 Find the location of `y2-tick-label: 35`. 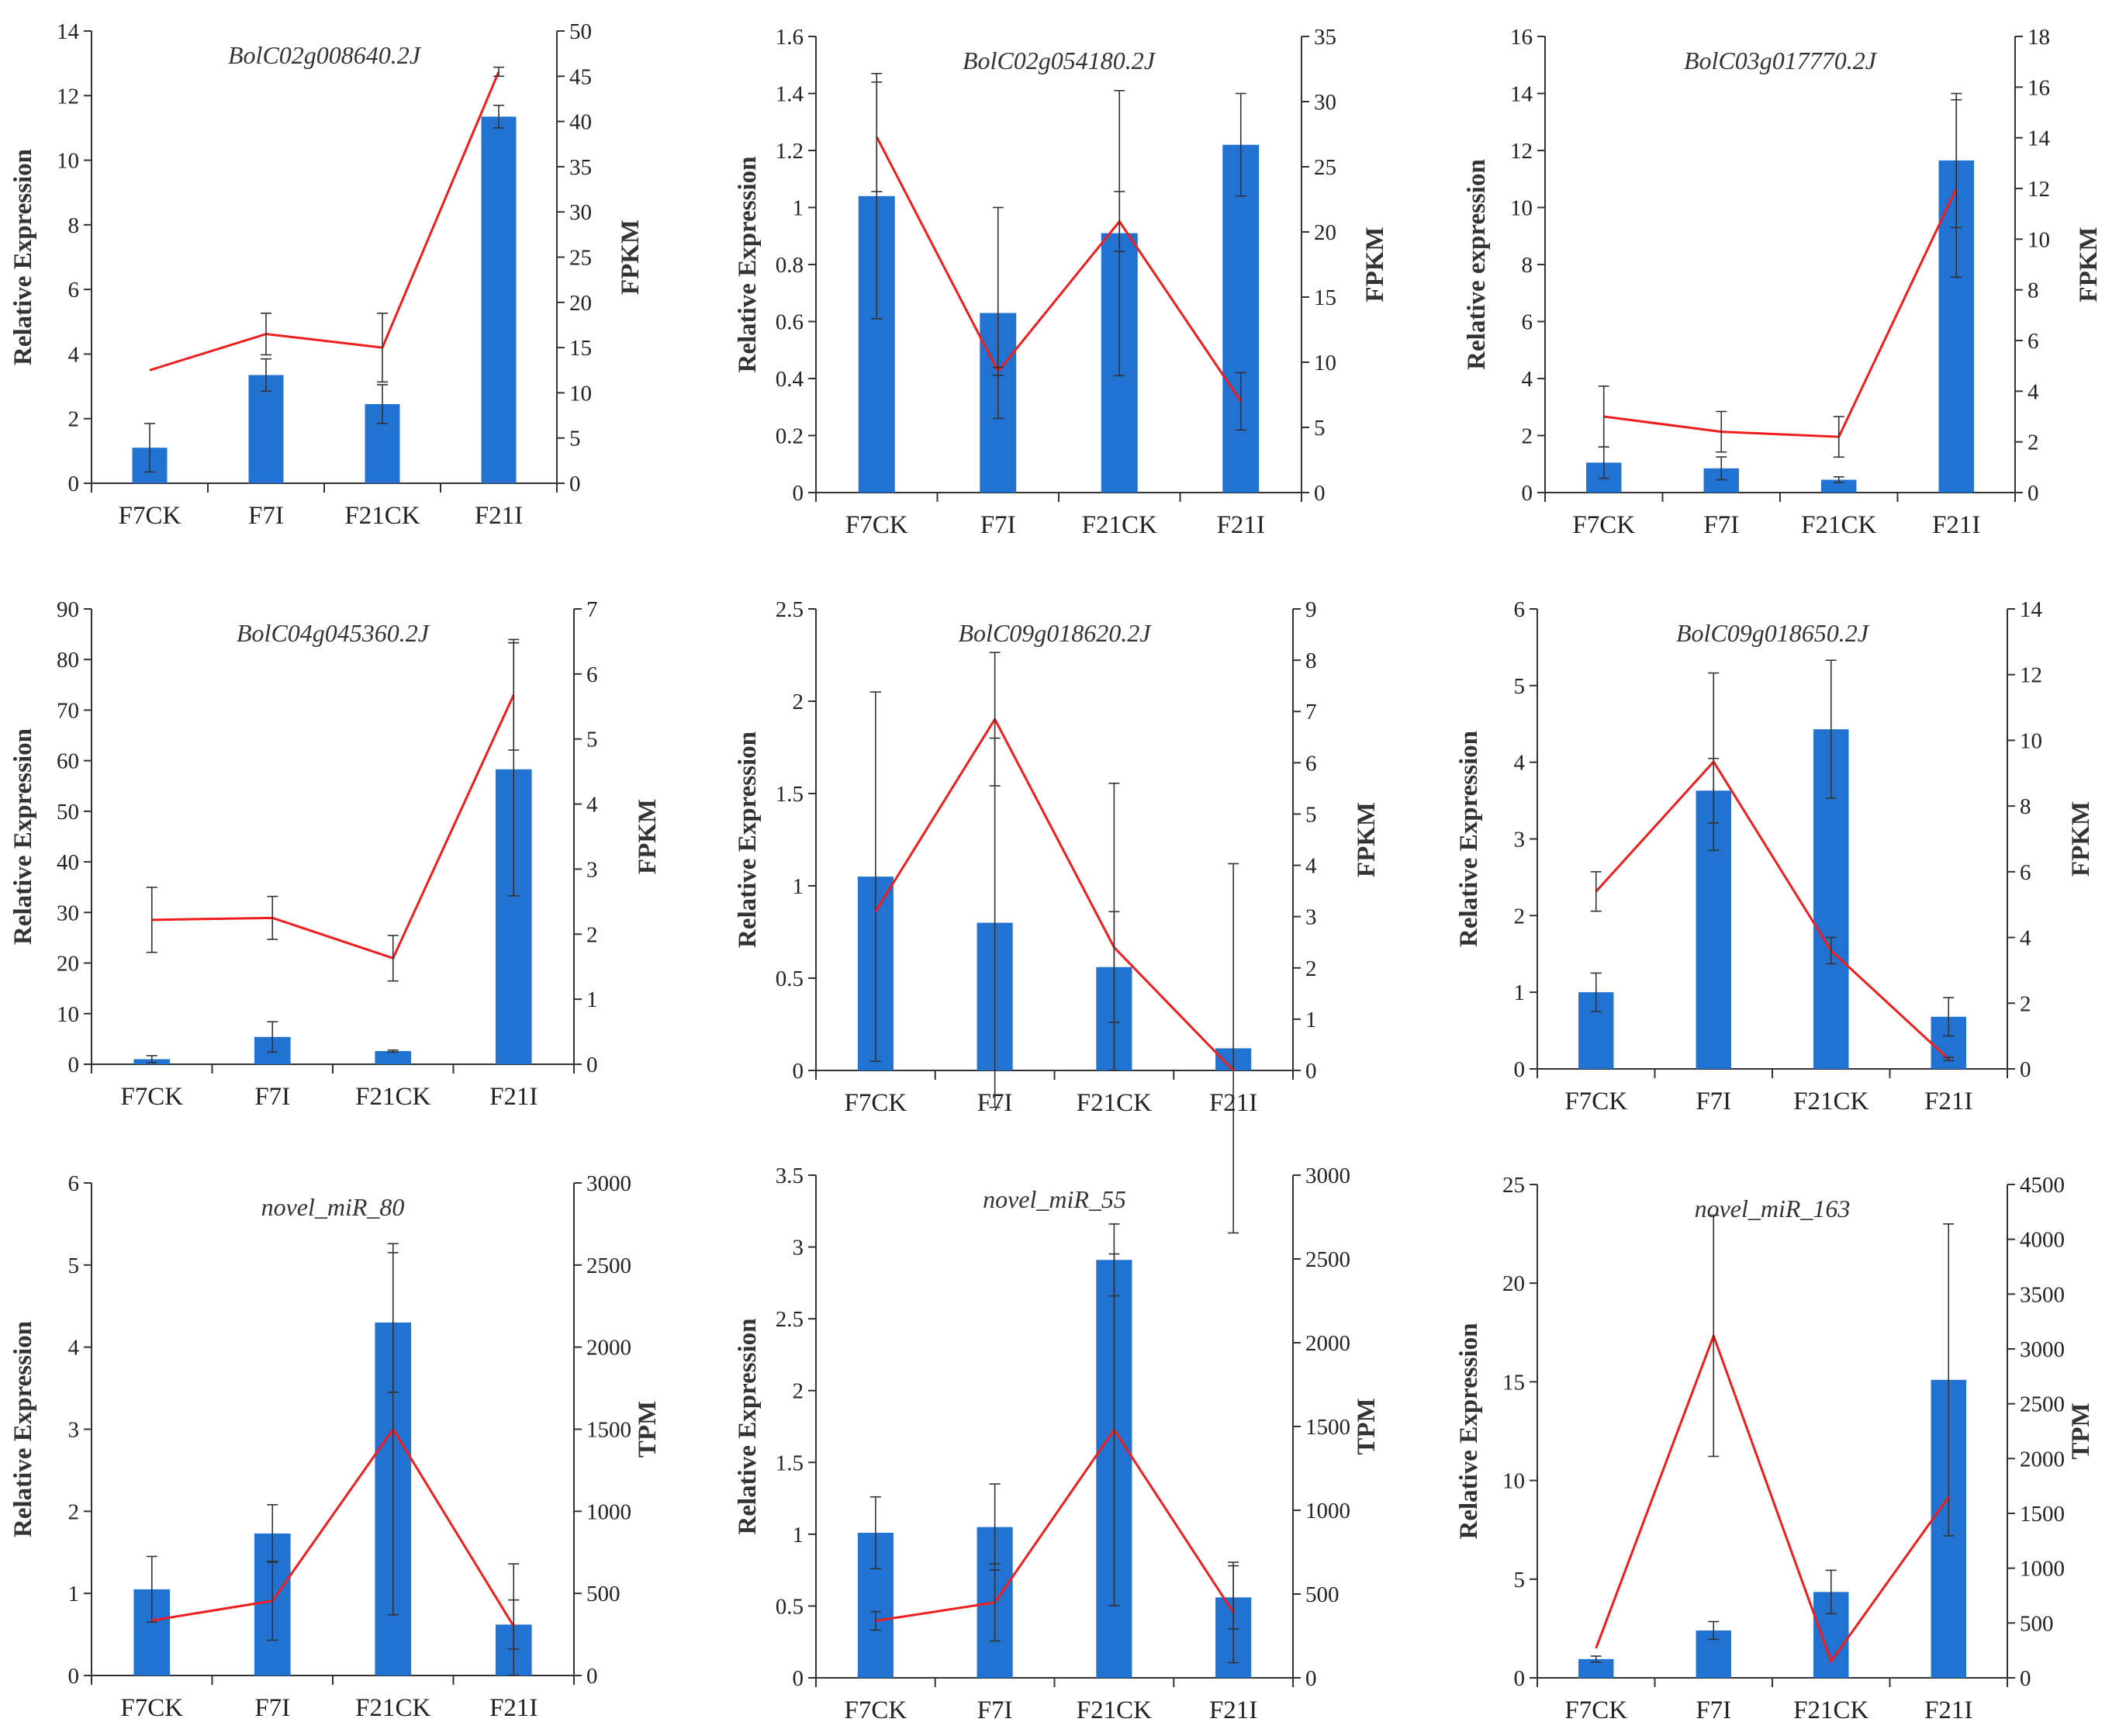

y2-tick-label: 35 is located at coordinates (1325, 37).